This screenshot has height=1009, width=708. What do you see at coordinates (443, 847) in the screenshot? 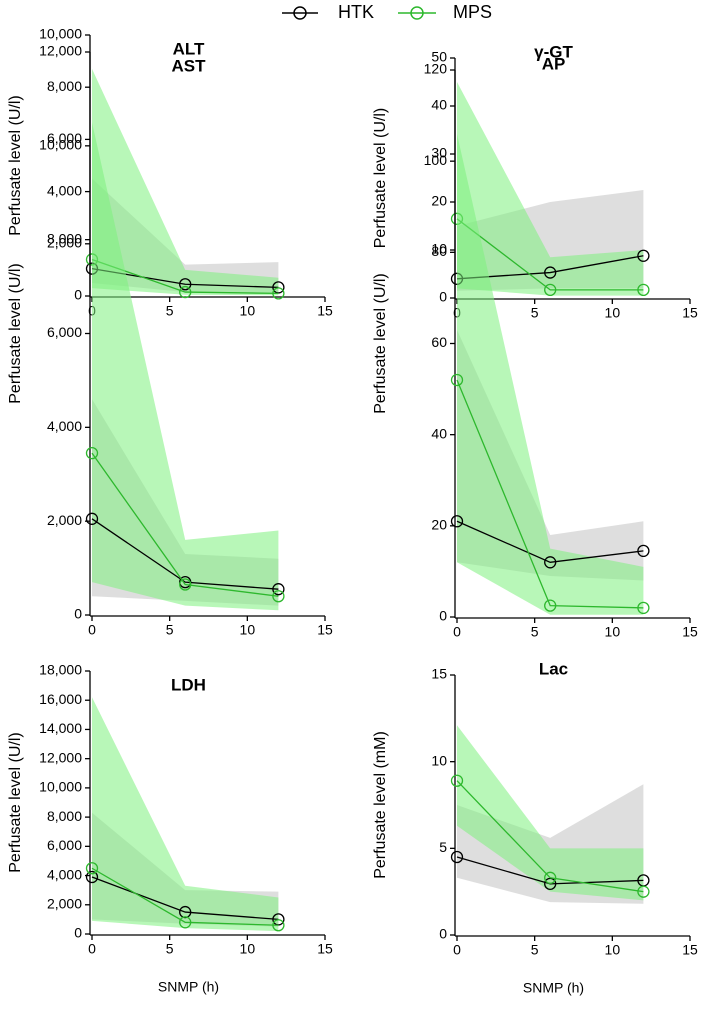
I see `y-tick-label: 5` at bounding box center [443, 847].